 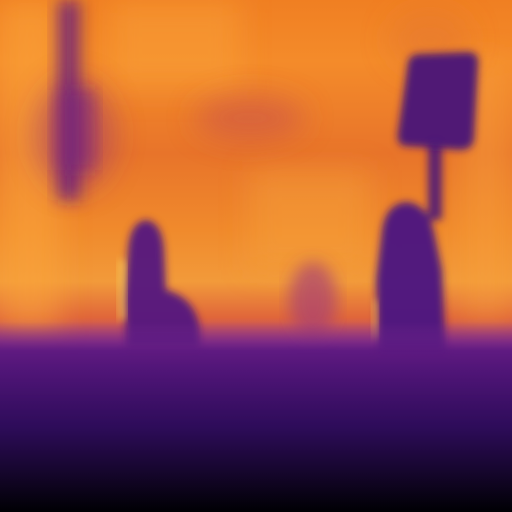 What do you see at coordinates (75, 100) in the screenshot?
I see `left-pole` at bounding box center [75, 100].